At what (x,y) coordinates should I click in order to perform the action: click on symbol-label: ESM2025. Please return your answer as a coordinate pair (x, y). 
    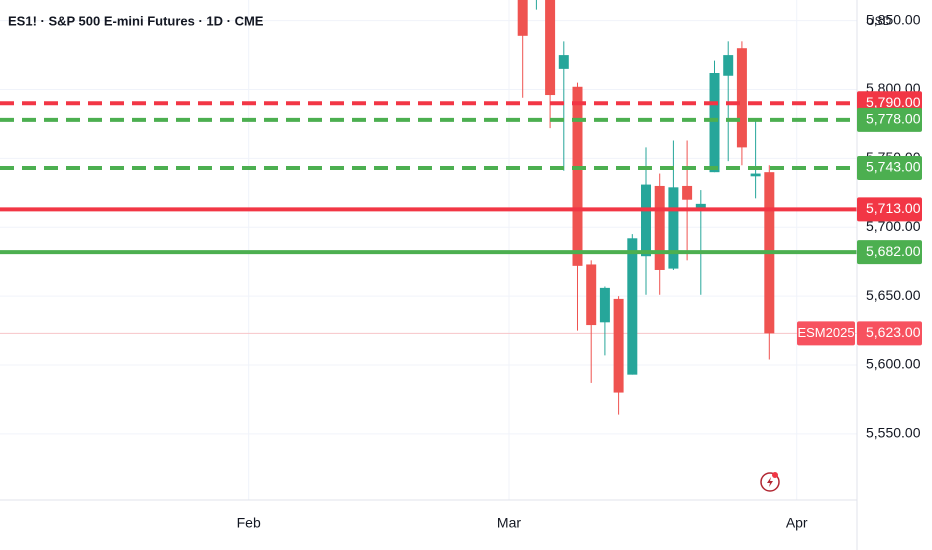
    Looking at the image, I should click on (825, 332).